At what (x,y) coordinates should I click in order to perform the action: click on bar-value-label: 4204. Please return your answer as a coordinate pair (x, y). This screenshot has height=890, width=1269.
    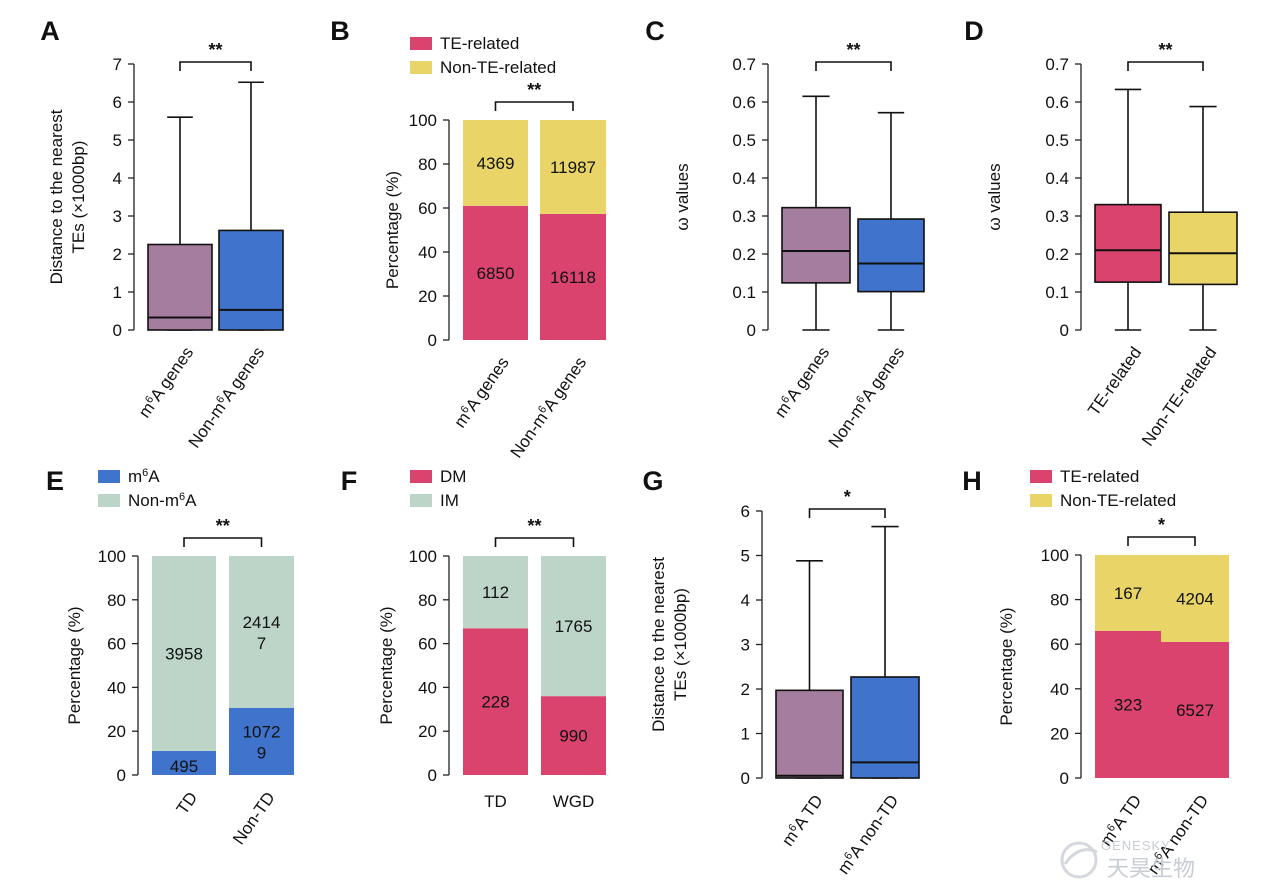
    Looking at the image, I should click on (1195, 598).